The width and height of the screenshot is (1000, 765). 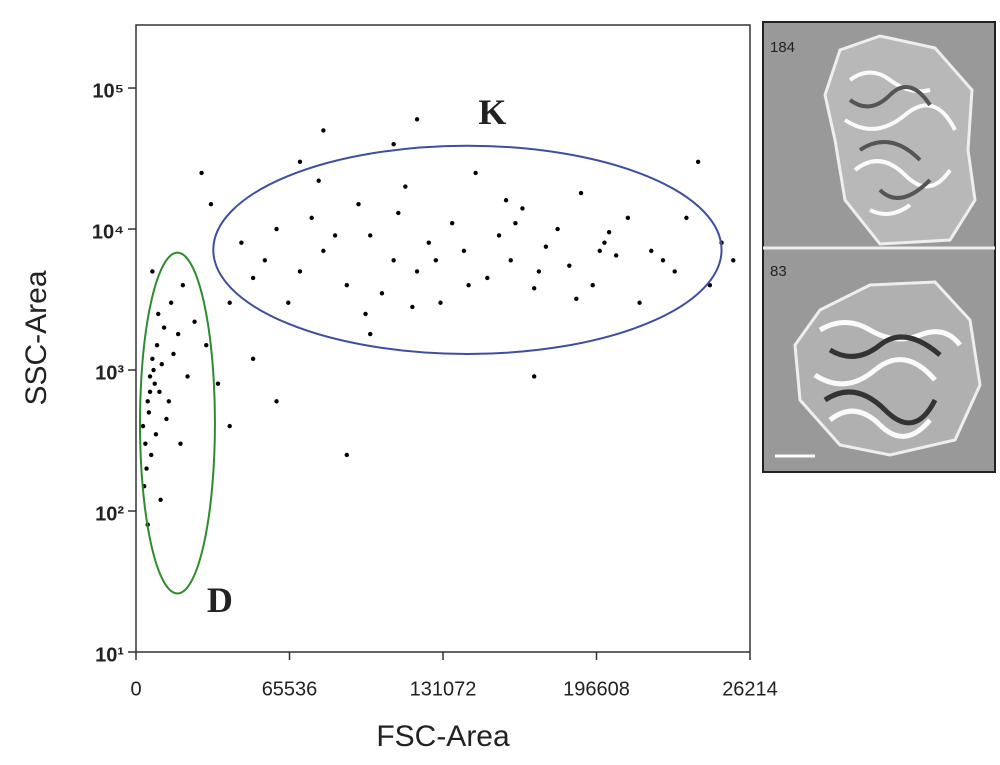 I want to click on y-tick-label: 10³, so click(x=109, y=373).